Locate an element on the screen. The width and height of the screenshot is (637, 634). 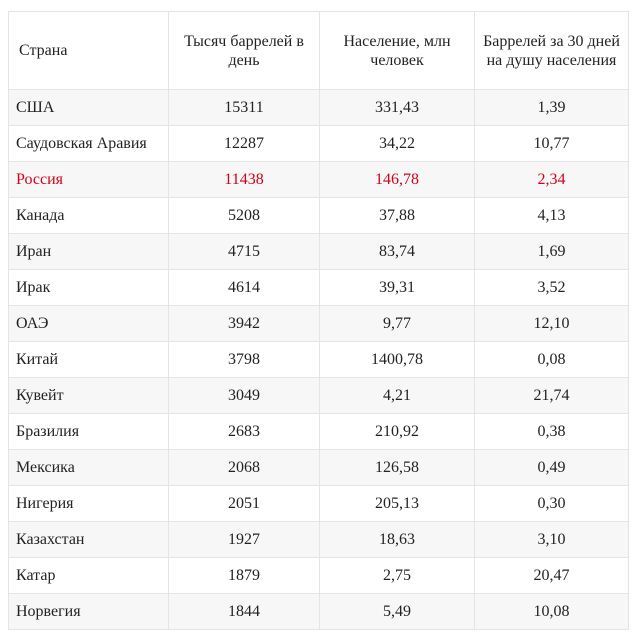
cell-population: 331,43 is located at coordinates (397, 107).